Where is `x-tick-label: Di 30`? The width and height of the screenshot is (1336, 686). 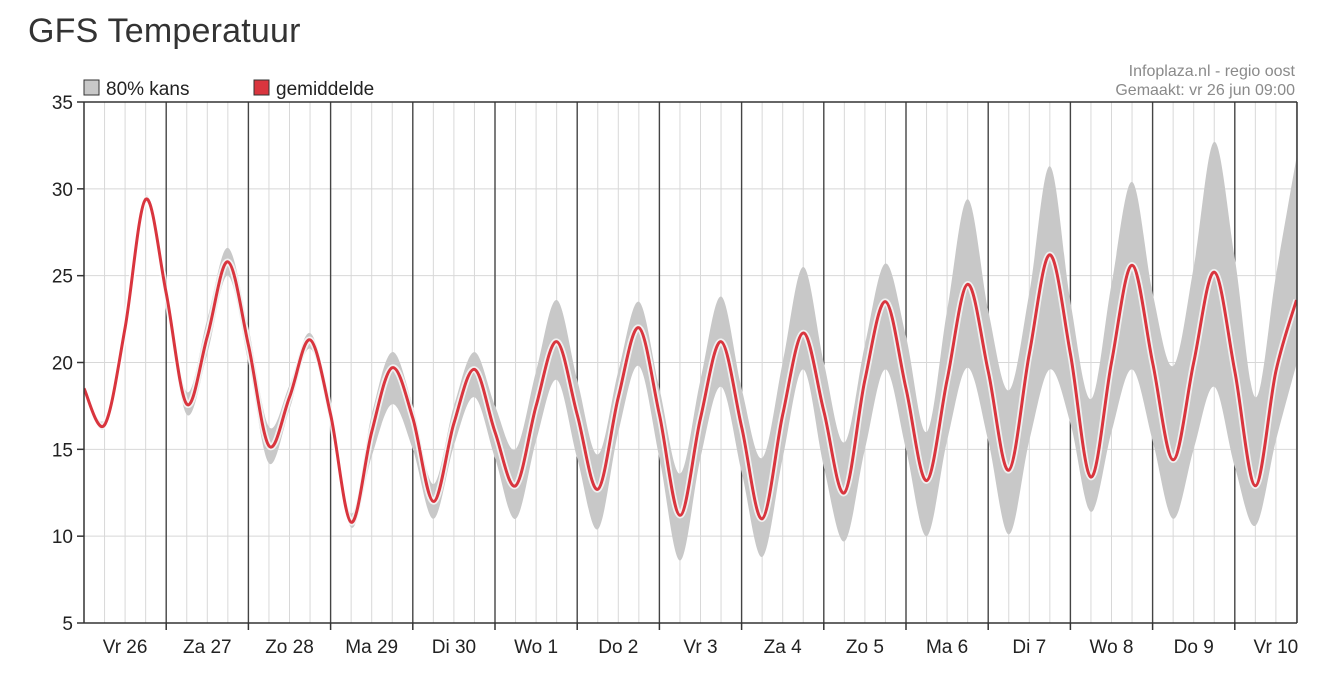 x-tick-label: Di 30 is located at coordinates (454, 647).